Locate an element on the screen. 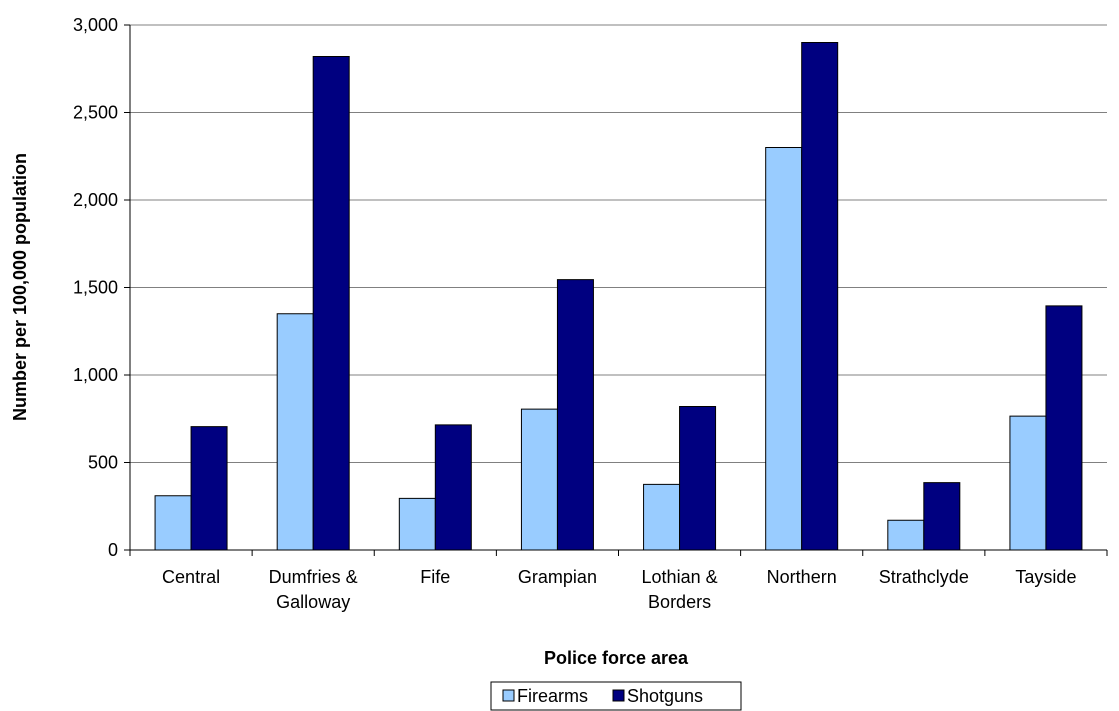 The width and height of the screenshot is (1119, 711). legend-swatch-firearms is located at coordinates (508, 695).